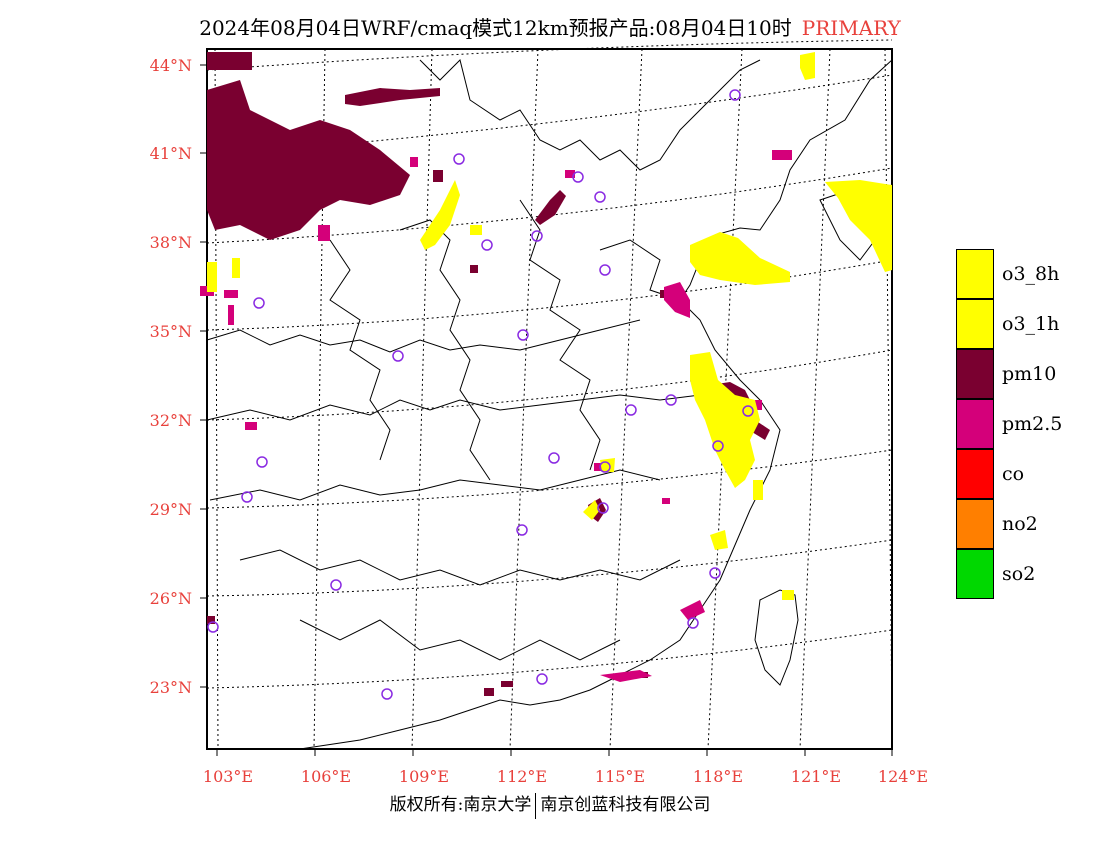 The height and width of the screenshot is (850, 1100). Describe the element at coordinates (851, 28) in the screenshot. I see `primary-tag: PRIMARY` at that location.